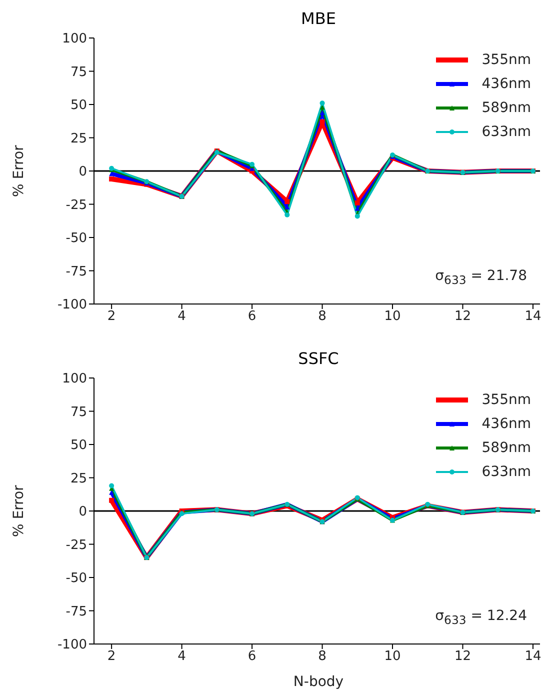  Describe the element at coordinates (318, 19) in the screenshot. I see `chart-title: MBE` at that location.